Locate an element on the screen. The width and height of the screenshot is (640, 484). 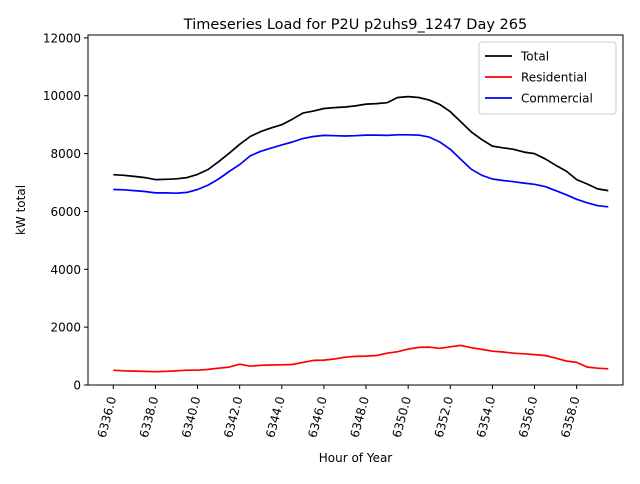
y-axis-label: kW total is located at coordinates (21, 210).